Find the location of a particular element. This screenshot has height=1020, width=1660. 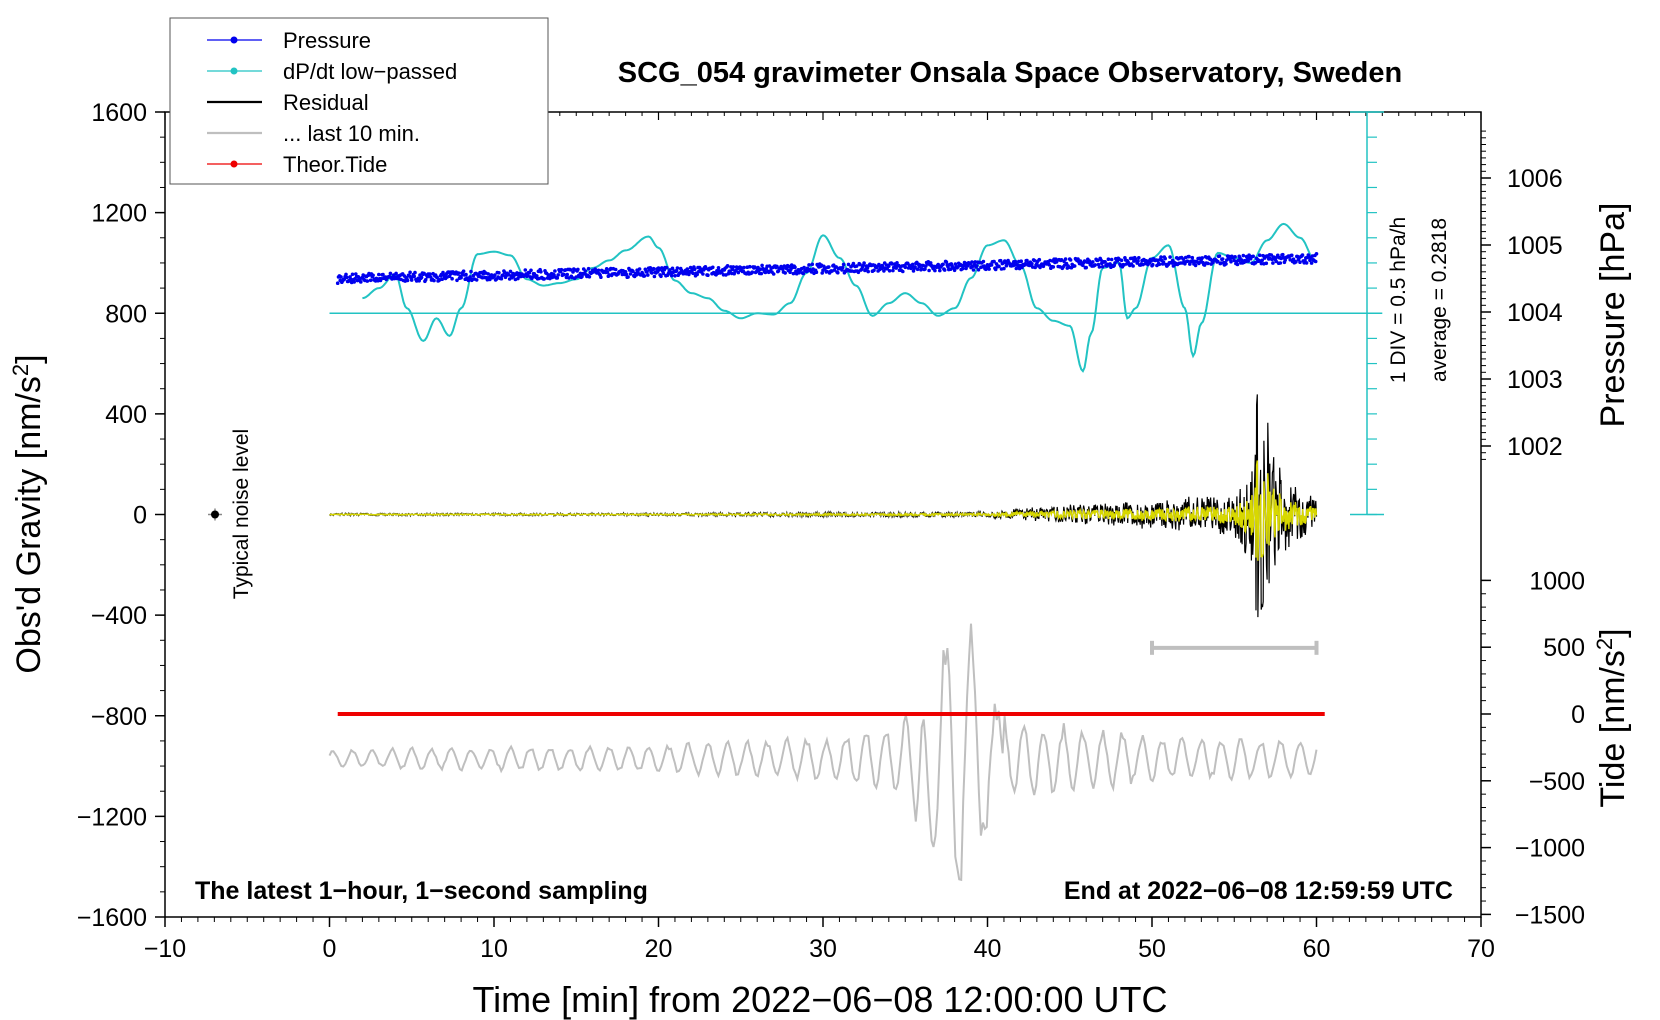

y-axis-label-tide-sup: 2 is located at coordinates (1604, 644).